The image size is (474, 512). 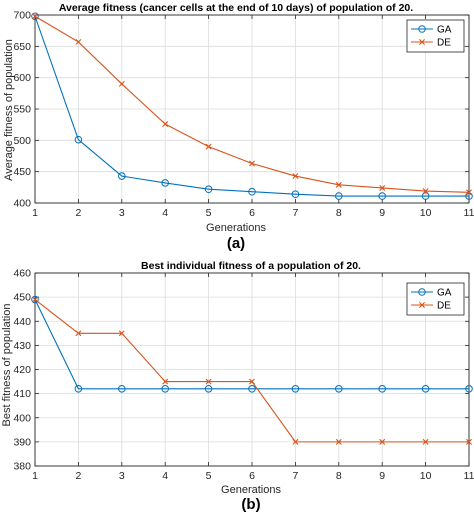 I want to click on chart-a-xtick-label: 2, so click(x=78, y=213).